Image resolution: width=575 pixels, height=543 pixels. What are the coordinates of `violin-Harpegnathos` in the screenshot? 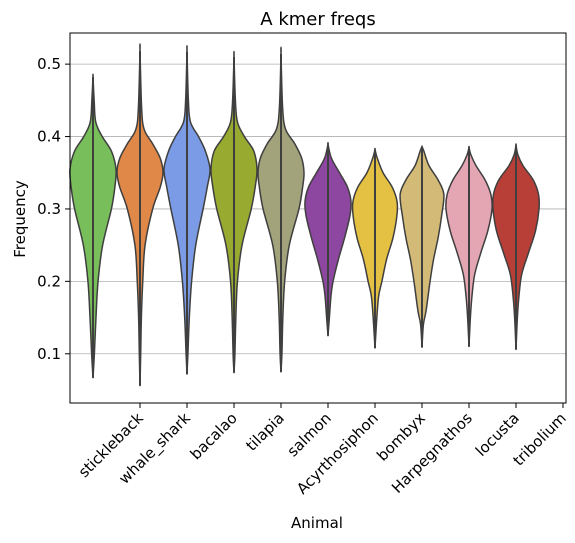 It's located at (422, 246).